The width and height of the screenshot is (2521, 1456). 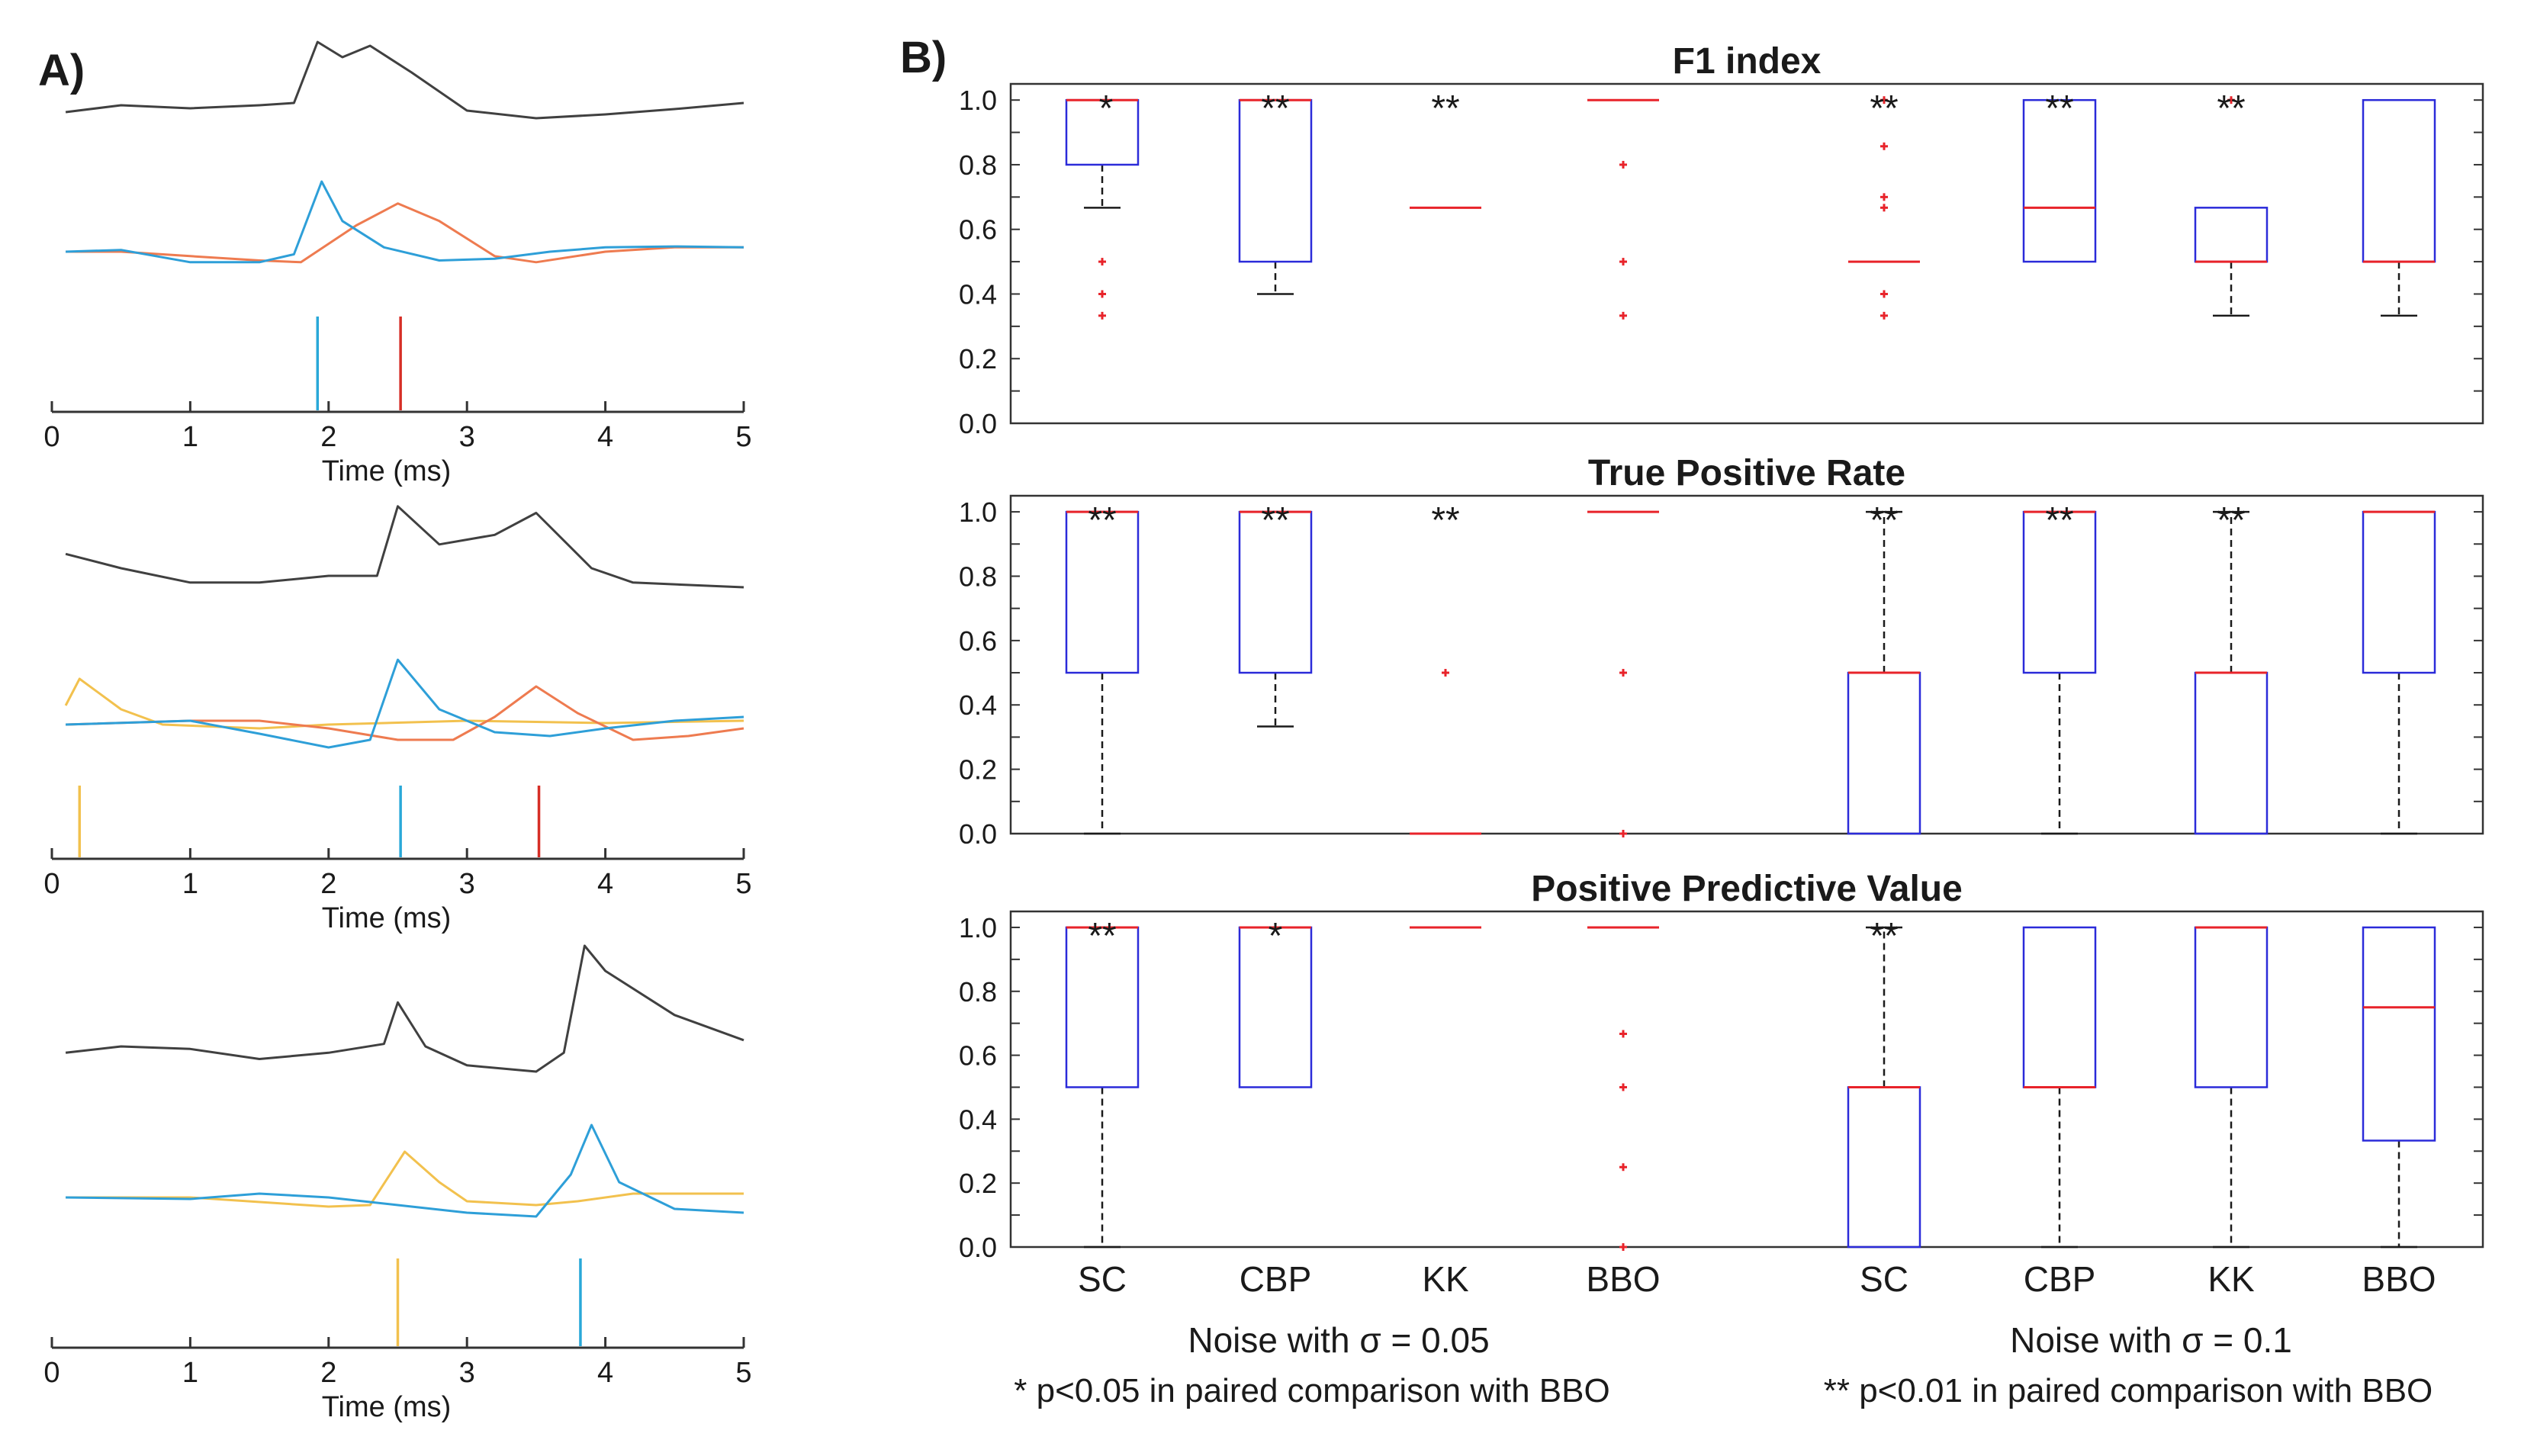 I want to click on footnote-double-star: ** p<0.01 in paired comparison with BBO, so click(x=2128, y=1390).